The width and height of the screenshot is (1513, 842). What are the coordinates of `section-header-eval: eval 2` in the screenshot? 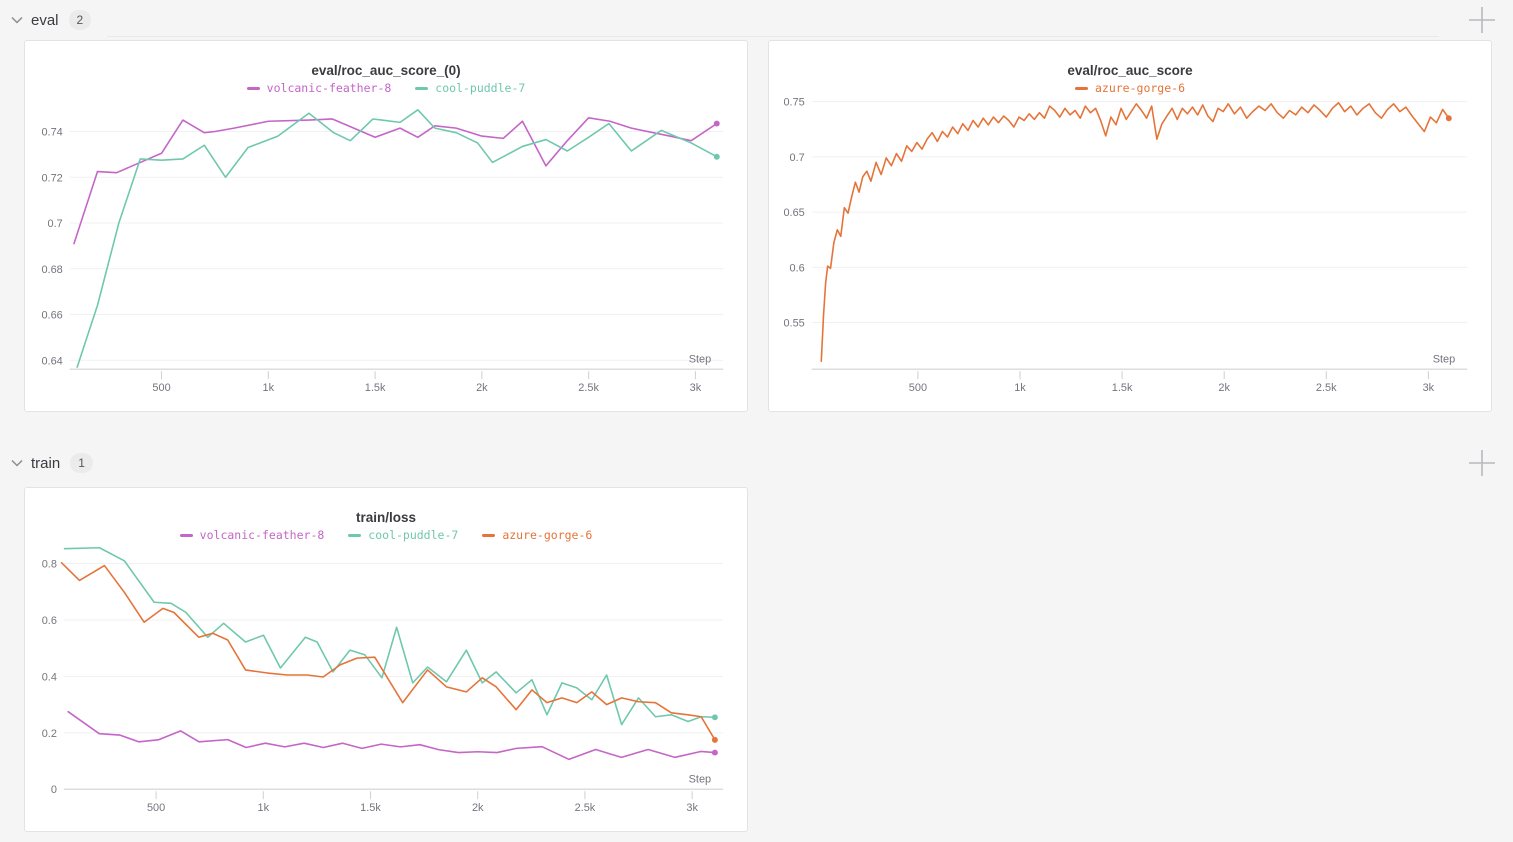 It's located at (756, 20).